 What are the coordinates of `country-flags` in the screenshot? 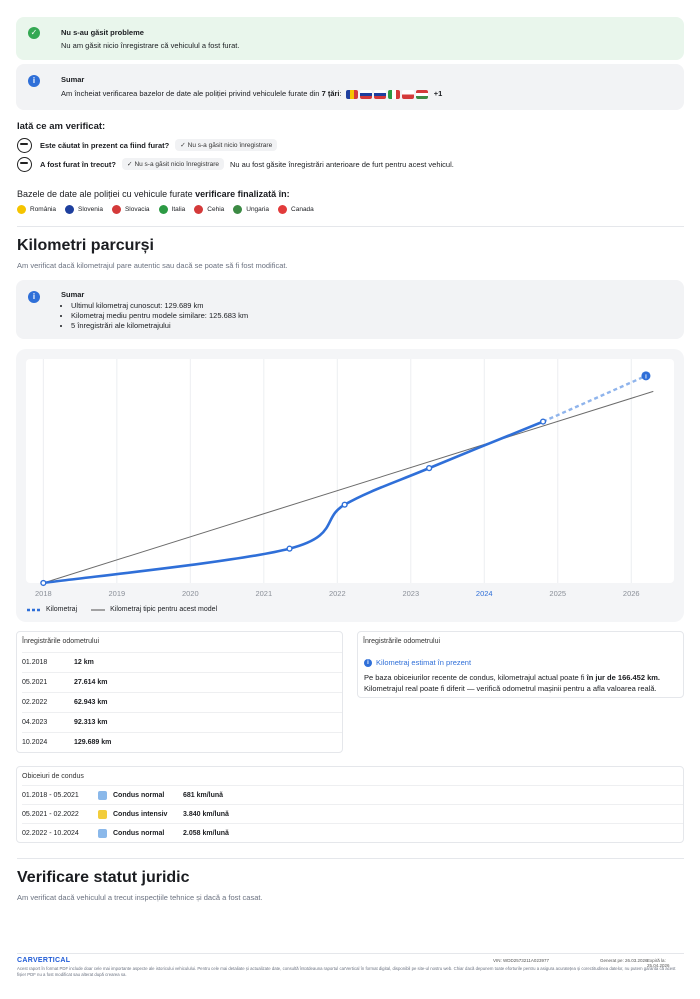 It's located at (386, 94).